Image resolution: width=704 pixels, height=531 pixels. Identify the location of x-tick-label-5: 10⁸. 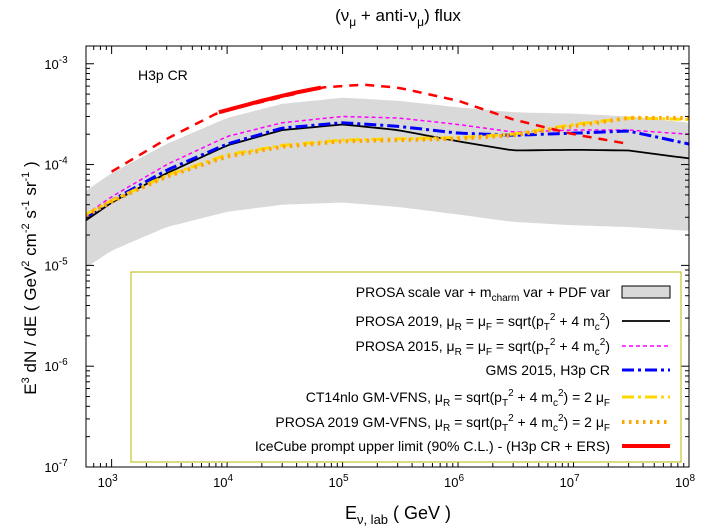
(685, 481).